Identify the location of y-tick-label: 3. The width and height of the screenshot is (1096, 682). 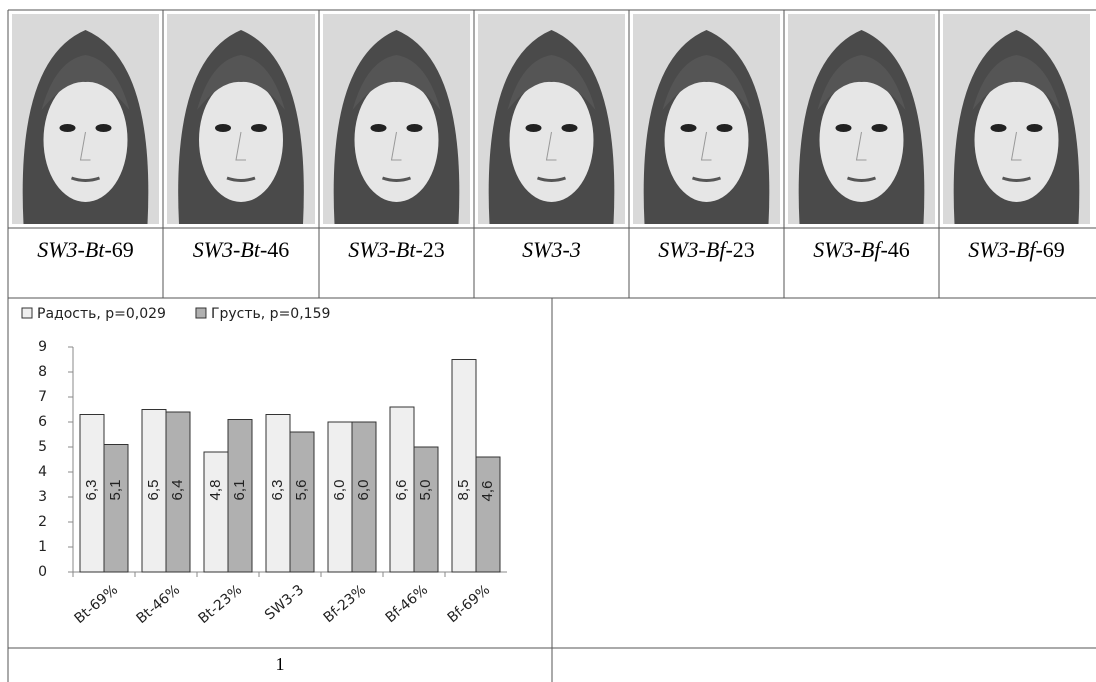
(42, 497).